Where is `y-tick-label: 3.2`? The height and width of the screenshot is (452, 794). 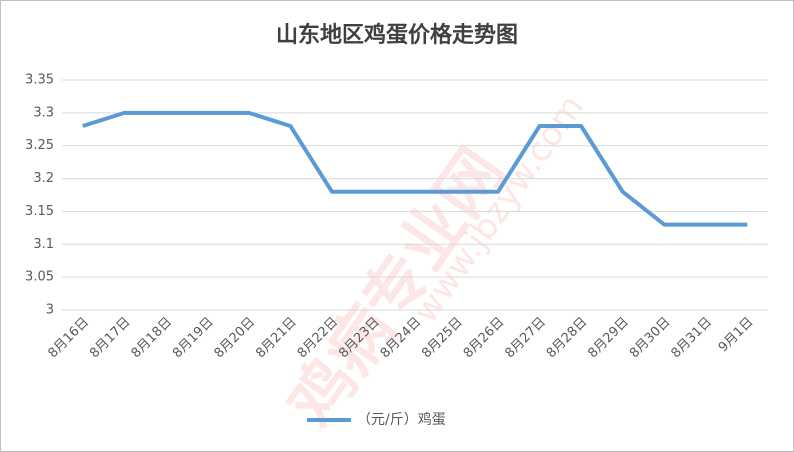
y-tick-label: 3.2 is located at coordinates (43, 178).